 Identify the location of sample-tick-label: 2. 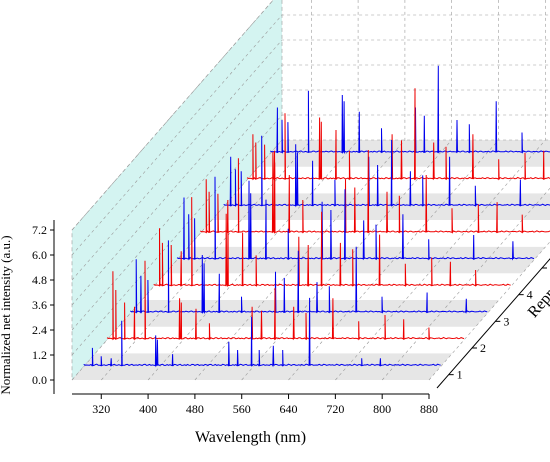
(483, 348).